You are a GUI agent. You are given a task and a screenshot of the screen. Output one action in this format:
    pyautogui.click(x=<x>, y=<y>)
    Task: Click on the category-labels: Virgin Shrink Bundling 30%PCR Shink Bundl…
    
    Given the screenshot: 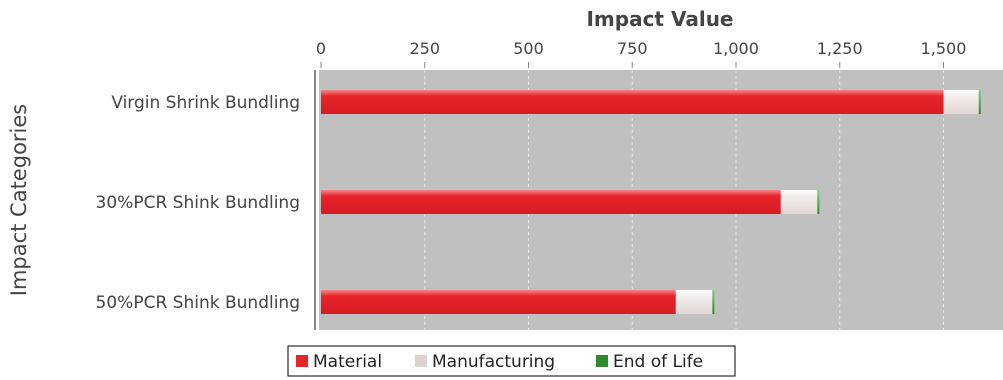 What is the action you would take?
    pyautogui.click(x=198, y=203)
    